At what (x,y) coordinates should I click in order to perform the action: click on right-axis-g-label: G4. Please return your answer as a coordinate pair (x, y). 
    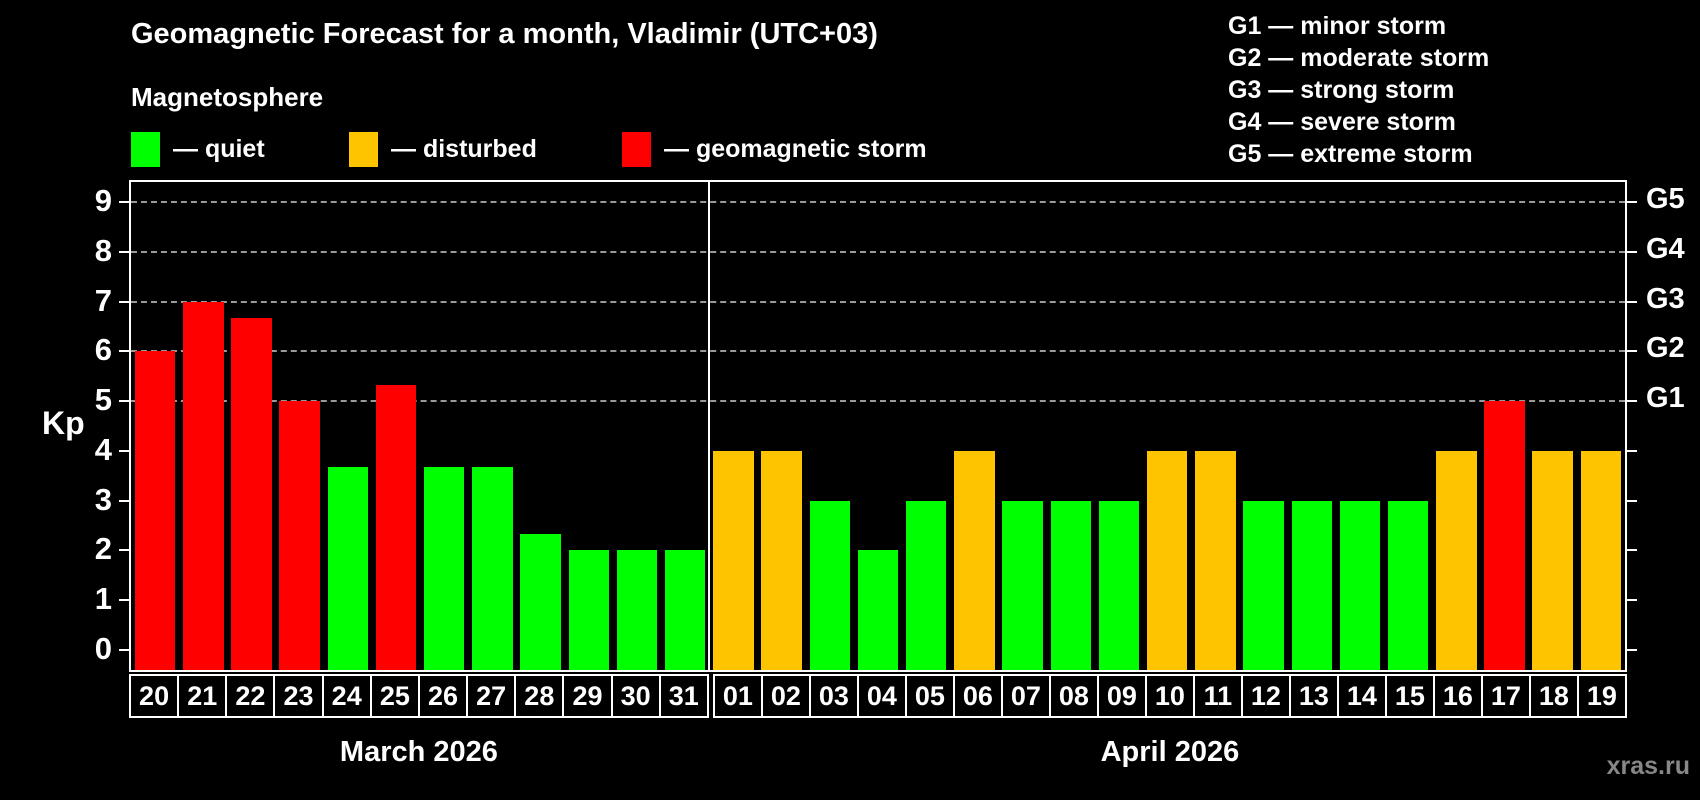
    Looking at the image, I should click on (1665, 248).